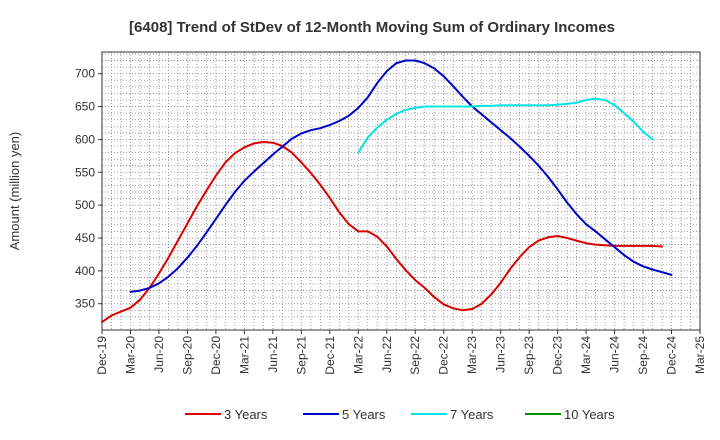  What do you see at coordinates (85, 238) in the screenshot?
I see `y-tick-label: 450` at bounding box center [85, 238].